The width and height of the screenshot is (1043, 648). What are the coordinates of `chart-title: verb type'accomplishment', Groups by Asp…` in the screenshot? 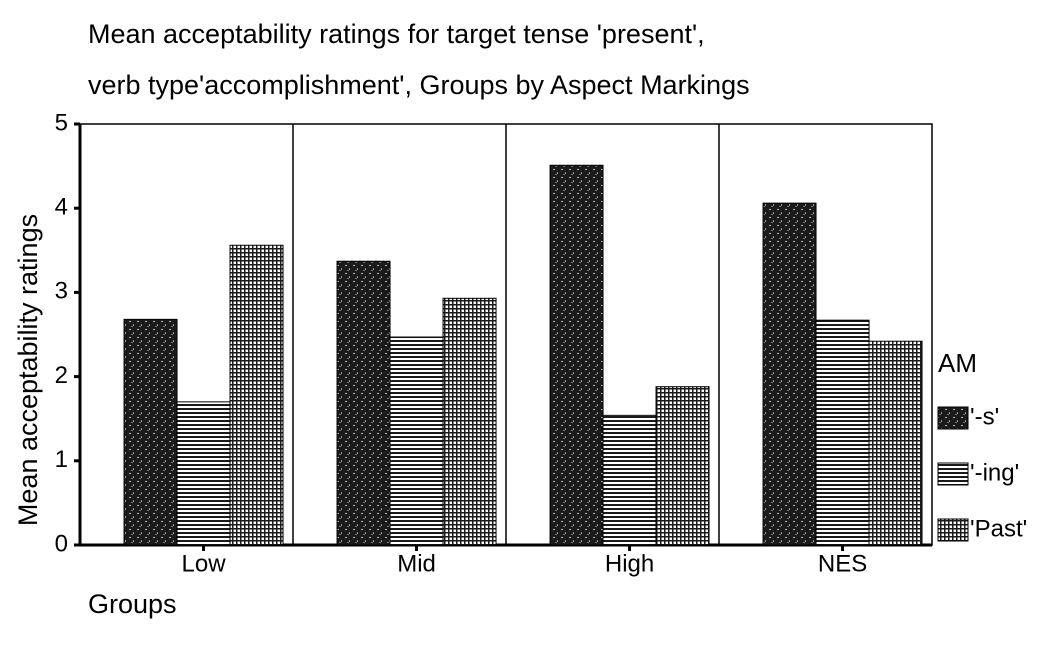 It's located at (419, 85).